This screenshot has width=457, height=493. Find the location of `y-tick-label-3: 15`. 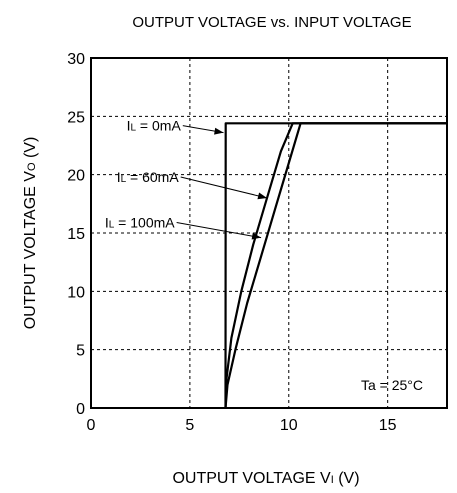

y-tick-label-3: 15 is located at coordinates (76, 234).